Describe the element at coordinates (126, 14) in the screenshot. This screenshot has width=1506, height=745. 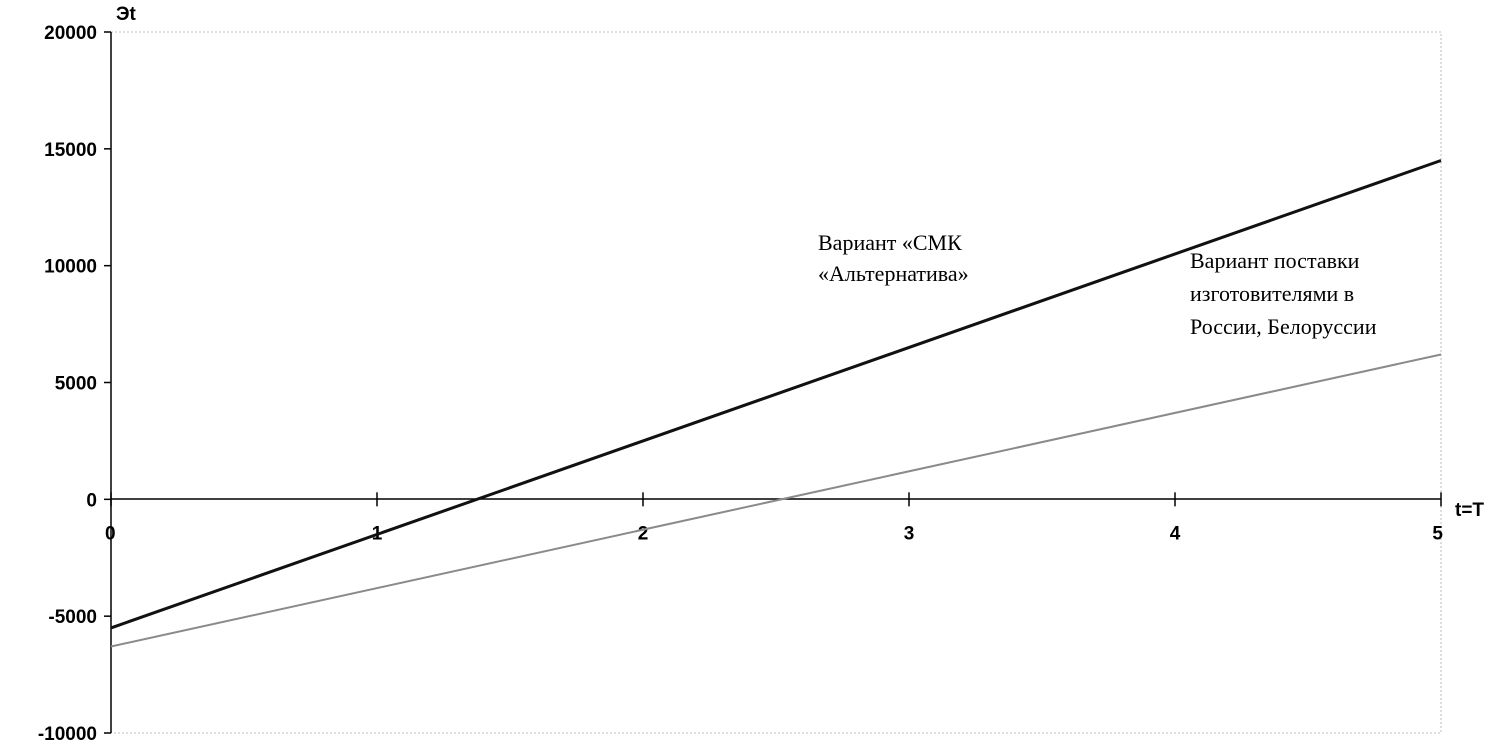
I see `y-axis-title: Эt` at that location.